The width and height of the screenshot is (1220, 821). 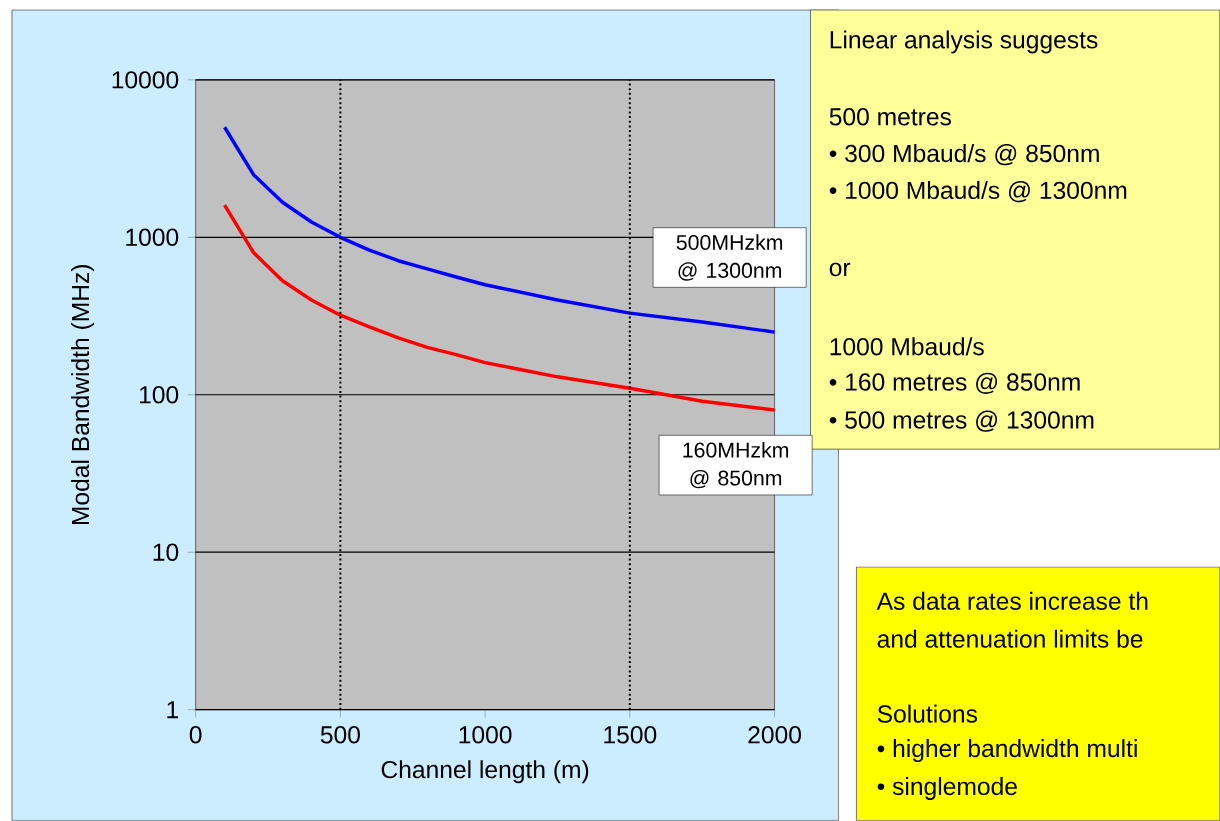 What do you see at coordinates (840, 269) in the screenshot?
I see `text: or` at bounding box center [840, 269].